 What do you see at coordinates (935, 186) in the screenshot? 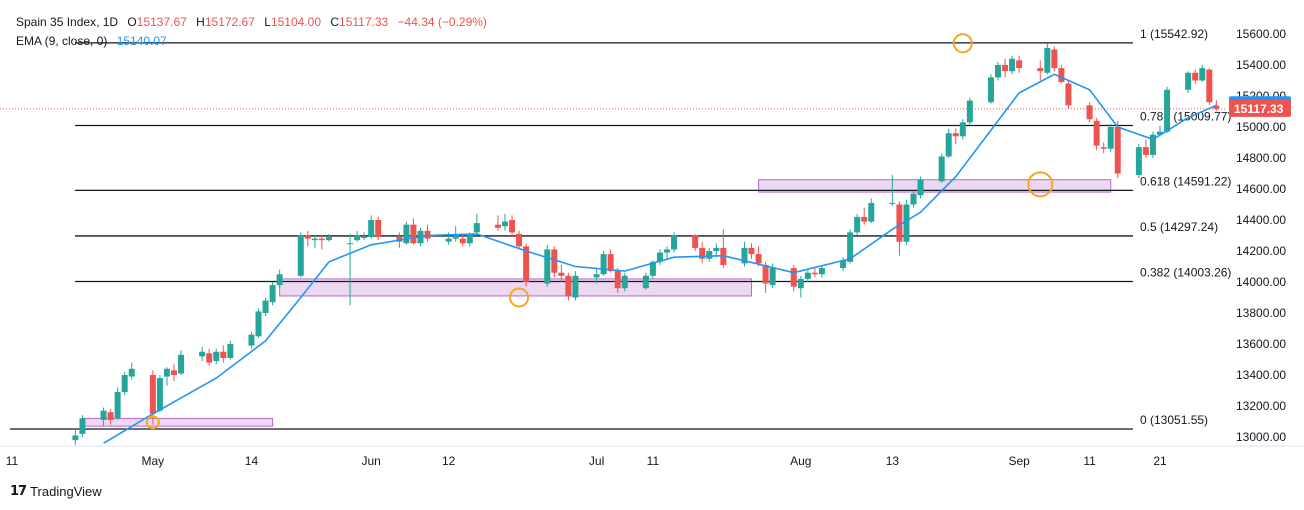
I see `support-zone` at bounding box center [935, 186].